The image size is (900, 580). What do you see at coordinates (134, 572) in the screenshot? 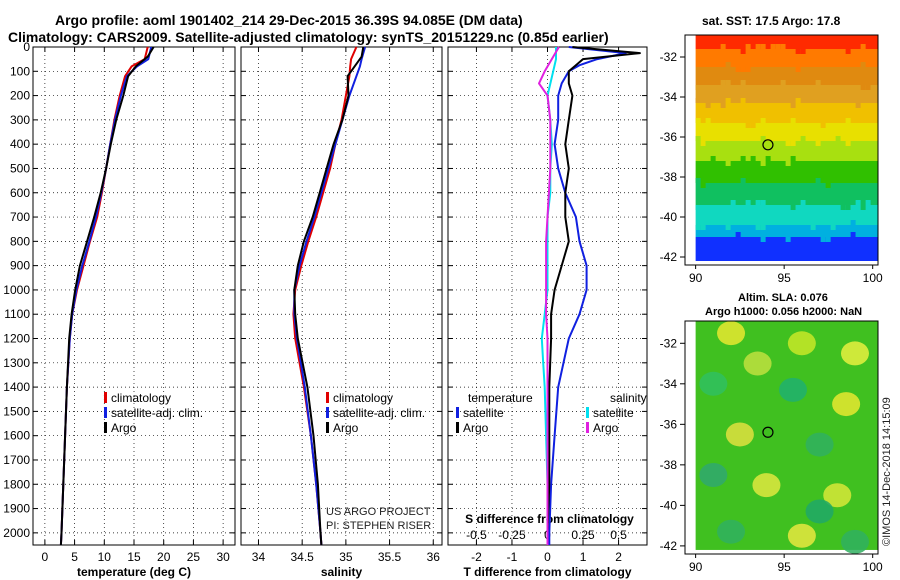
I see `x-axis-label: temperature (deg C)` at bounding box center [134, 572].